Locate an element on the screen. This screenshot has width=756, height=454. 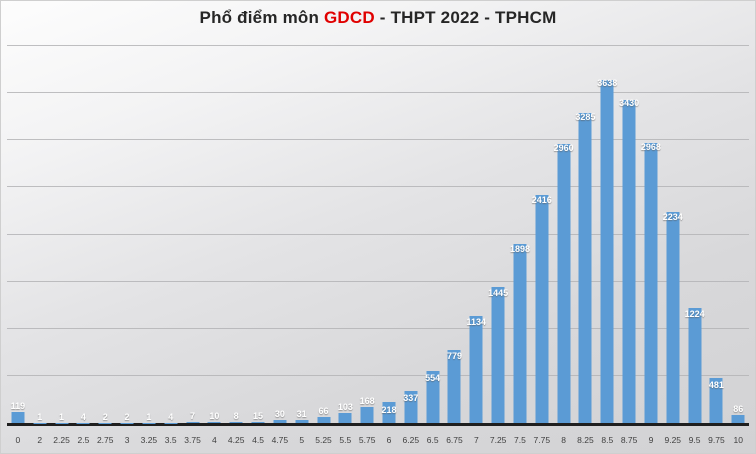
bar-column: 168 is located at coordinates (367, 234).